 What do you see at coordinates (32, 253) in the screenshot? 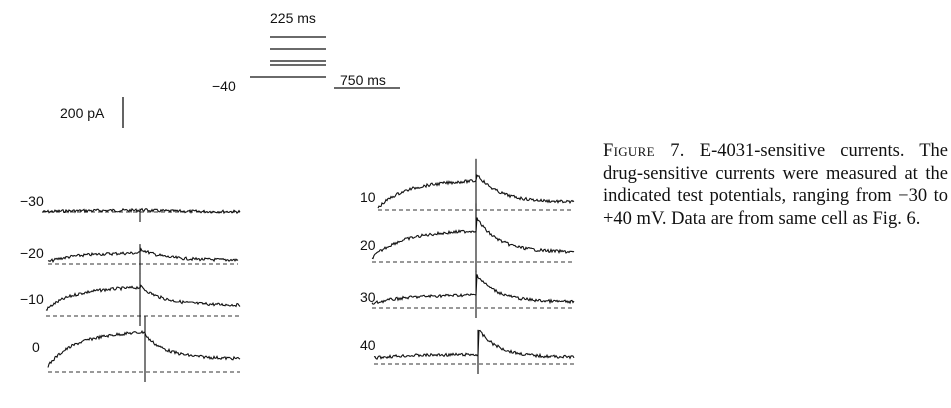
I see `trace-label: −20` at bounding box center [32, 253].